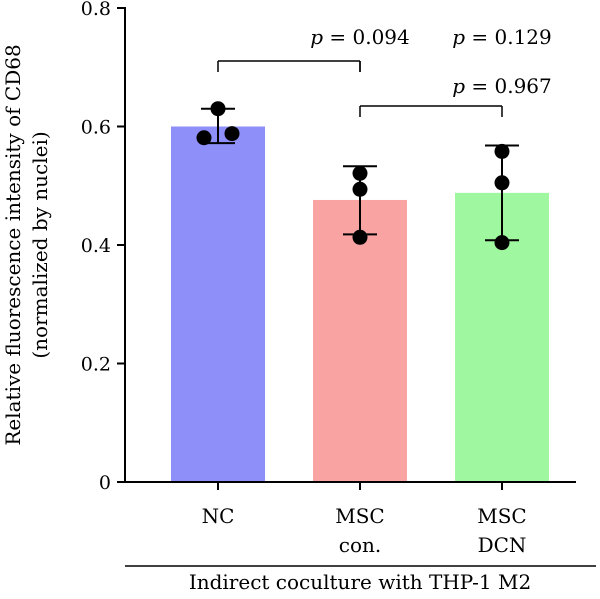 This screenshot has height=599, width=600. I want to click on p-value-label-1: p = 0.967, so click(502, 86).